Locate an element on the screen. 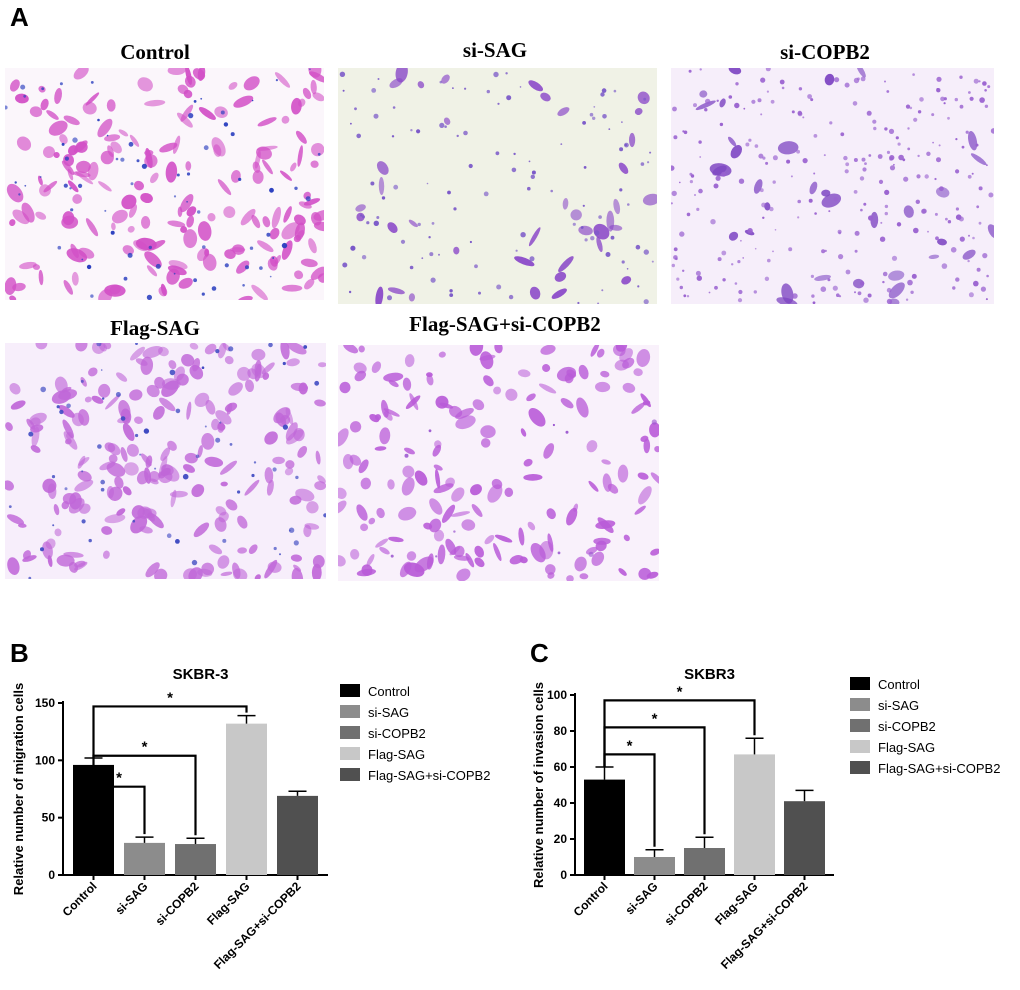 Image resolution: width=1020 pixels, height=990 pixels. legend-swatch is located at coordinates (350, 690).